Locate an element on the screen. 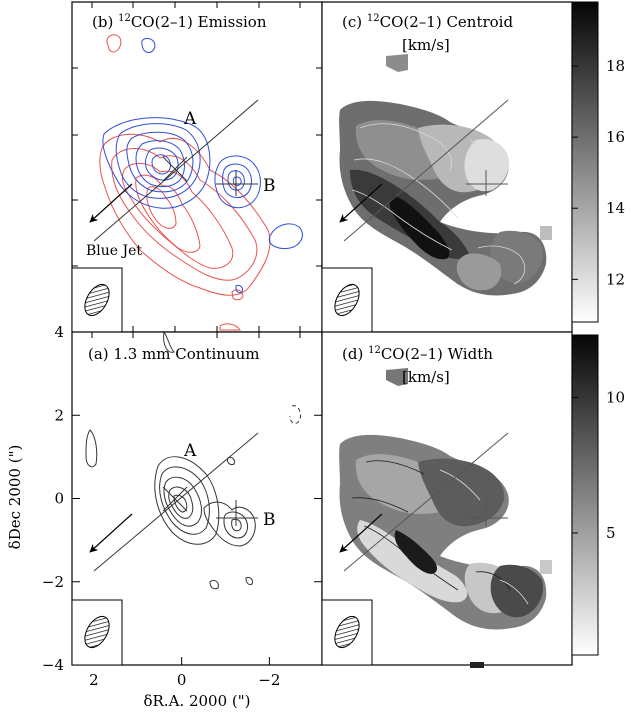 The width and height of the screenshot is (640, 714). y-tick-label: 2 is located at coordinates (59, 415).